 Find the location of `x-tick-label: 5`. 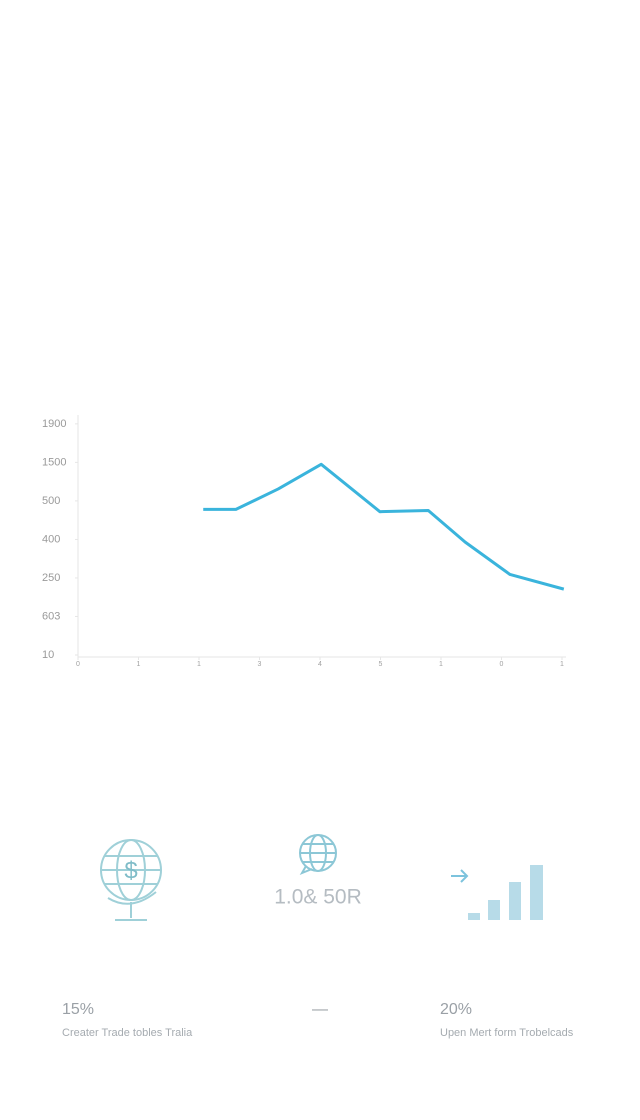

x-tick-label: 5 is located at coordinates (381, 664).